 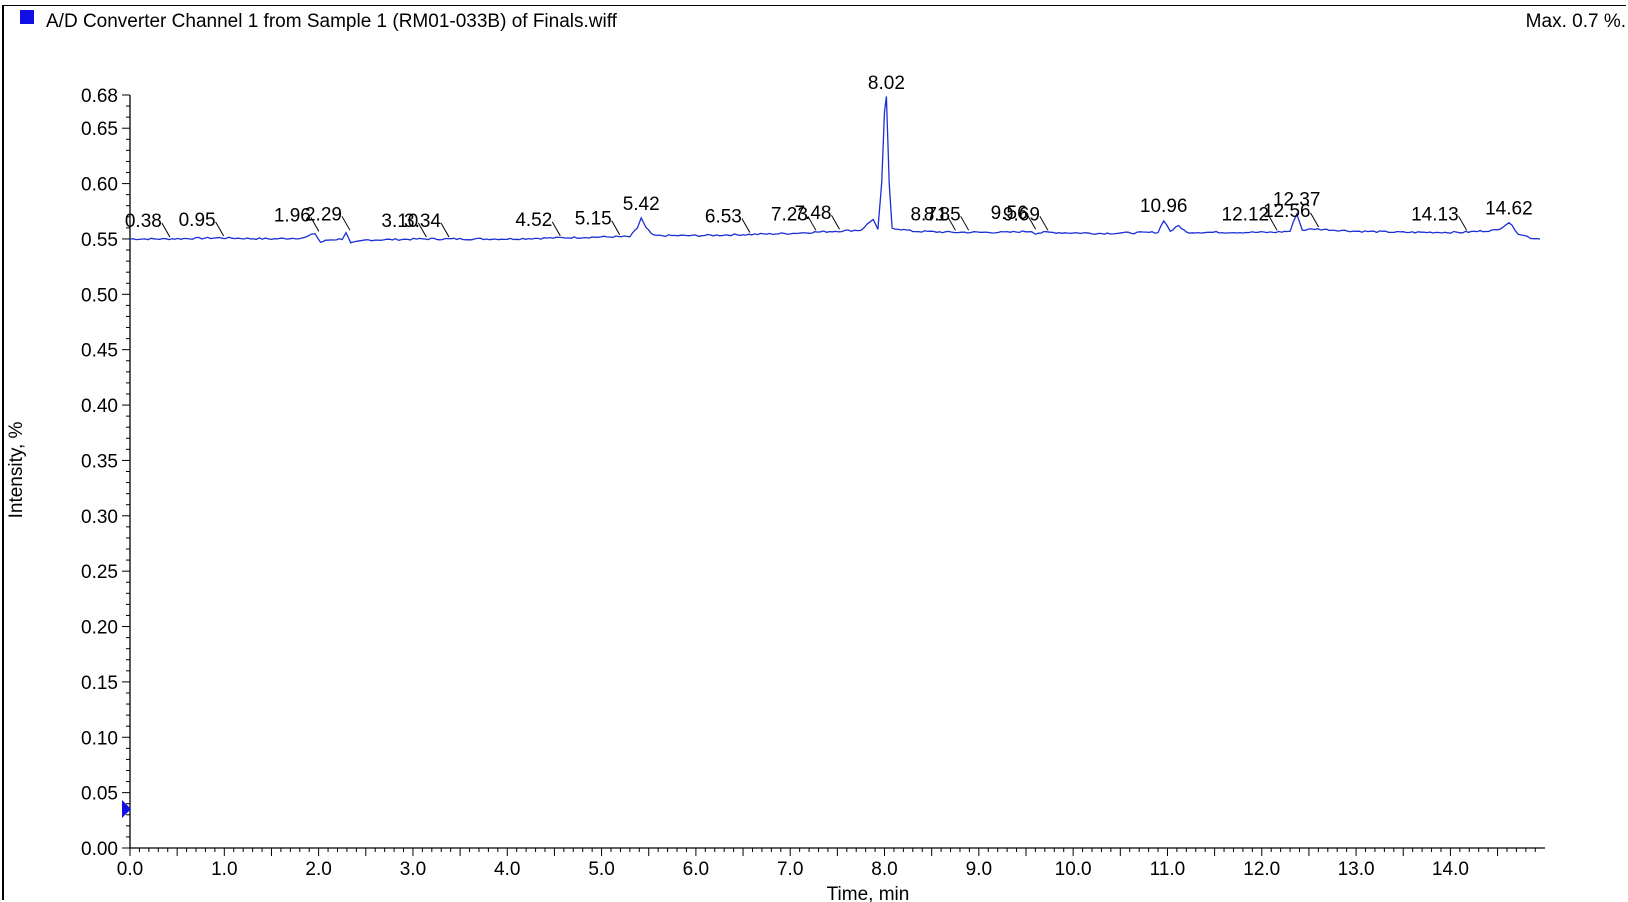 What do you see at coordinates (723, 217) in the screenshot?
I see `peak-label: 6.53` at bounding box center [723, 217].